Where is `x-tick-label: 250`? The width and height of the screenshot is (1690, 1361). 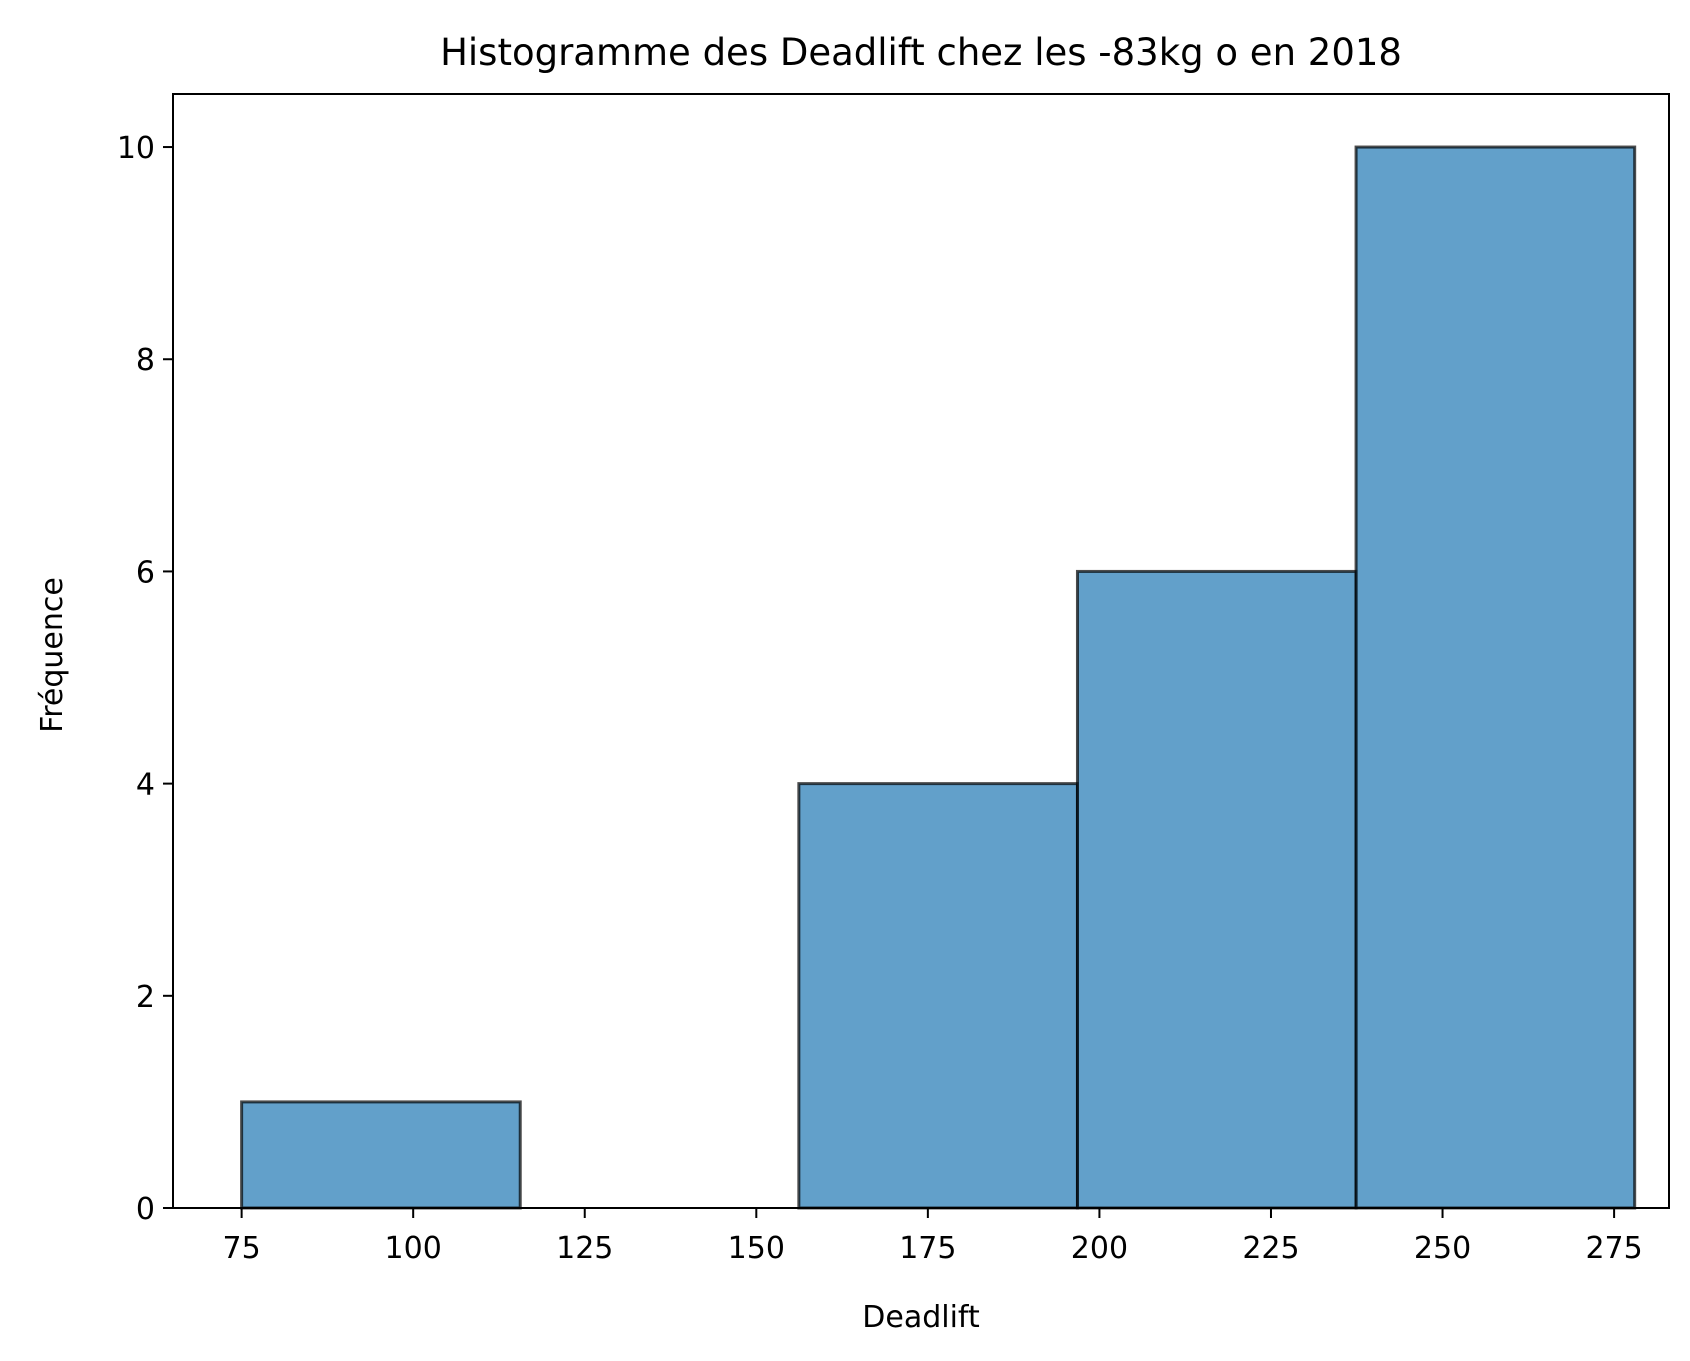
x-tick-label: 250 is located at coordinates (1442, 1248).